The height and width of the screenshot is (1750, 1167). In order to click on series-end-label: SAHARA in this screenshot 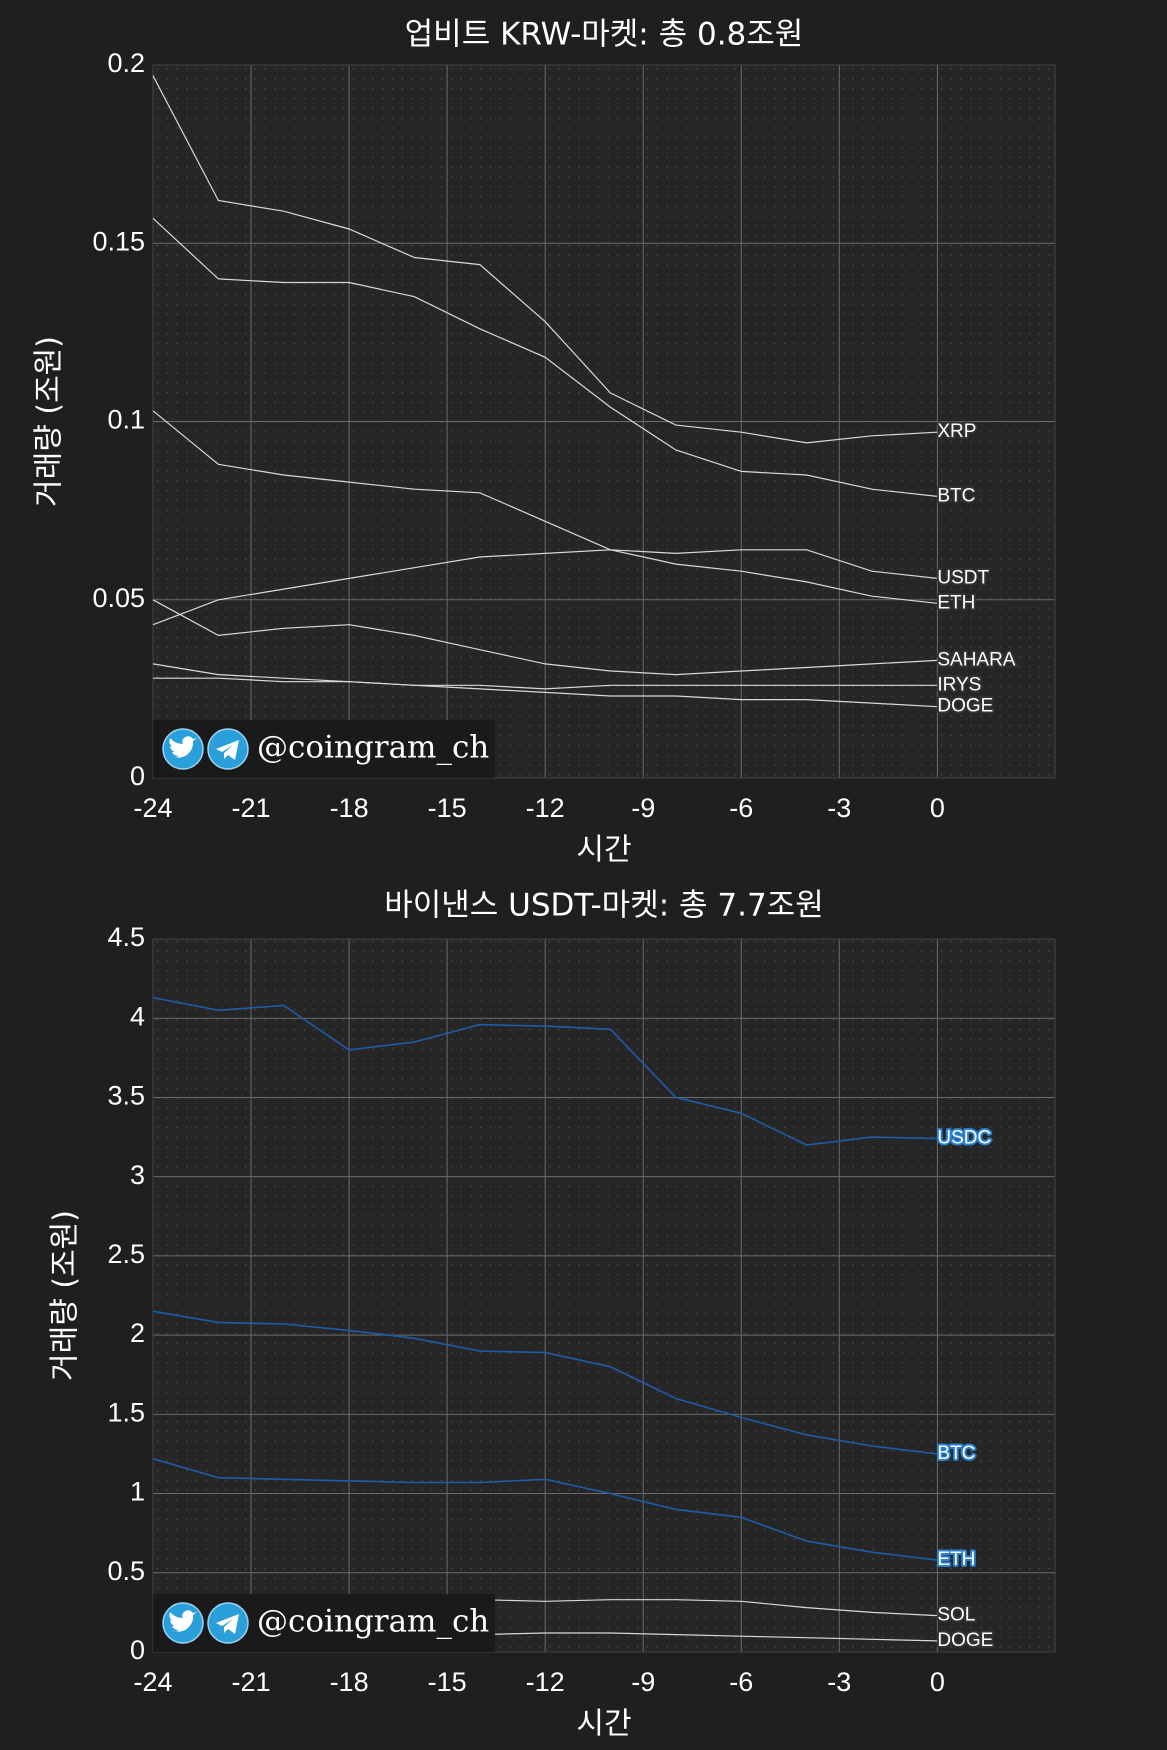, I will do `click(976, 659)`.